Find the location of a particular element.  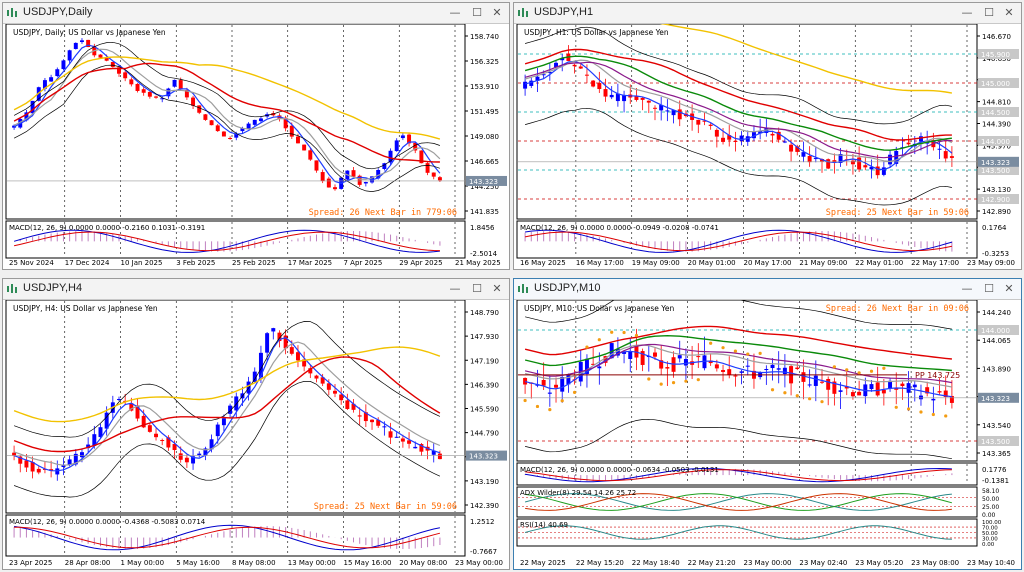

time-axis-label: 22 May 15:20 is located at coordinates (600, 563).